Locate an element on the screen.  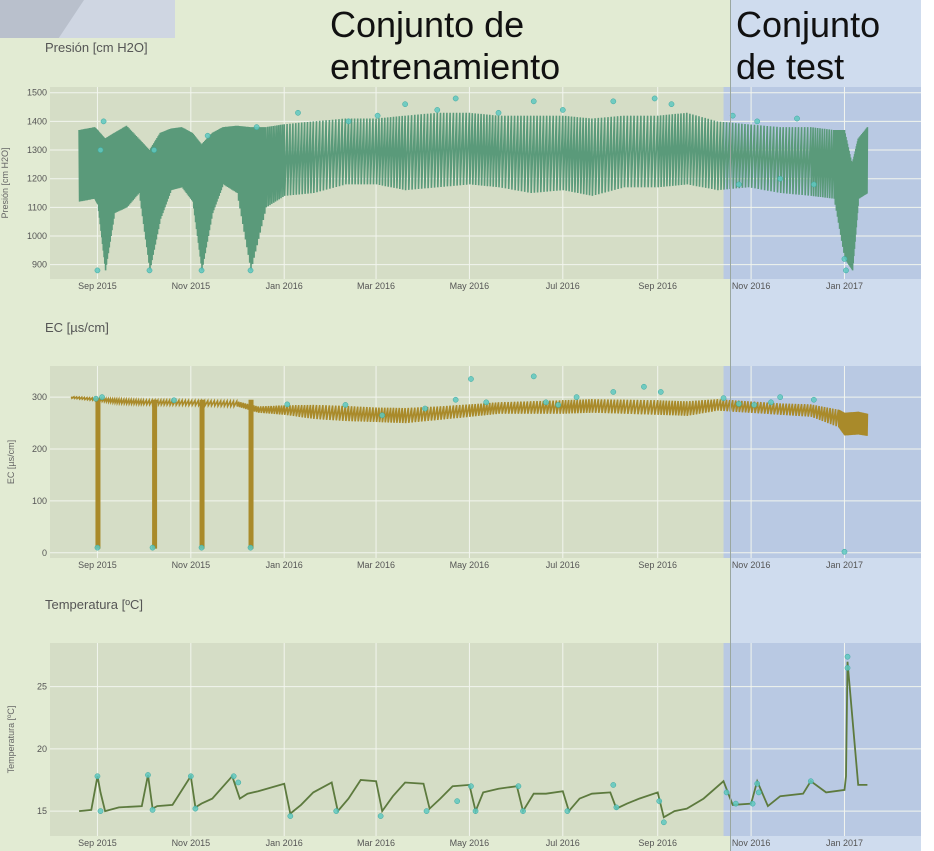
x-tick-label: Sep 2016 is located at coordinates (657, 843).